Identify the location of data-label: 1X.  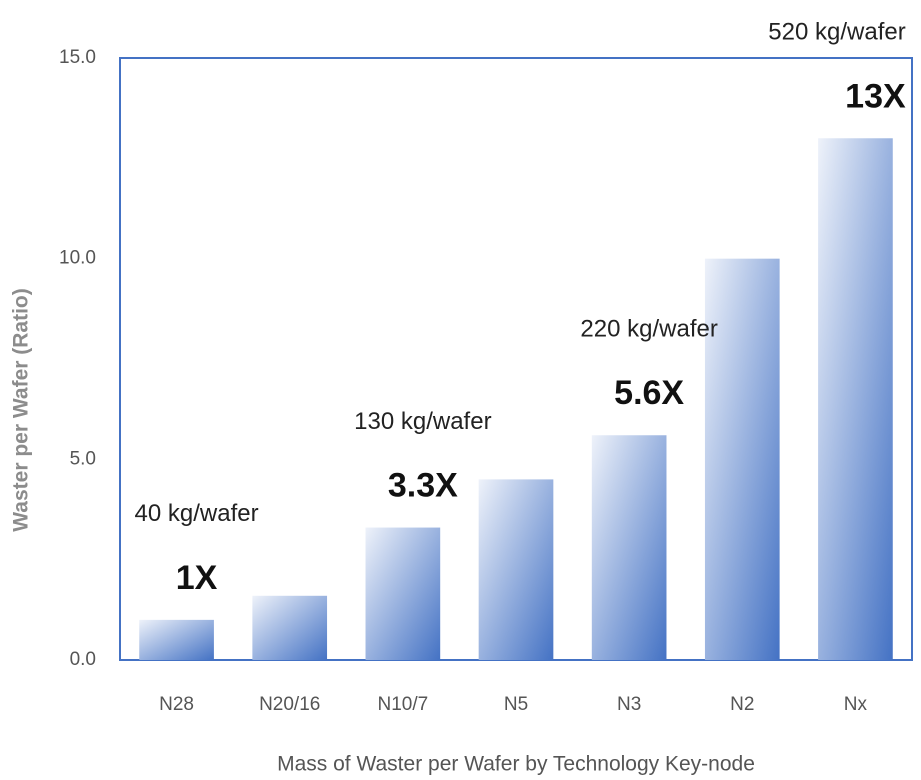
(197, 578).